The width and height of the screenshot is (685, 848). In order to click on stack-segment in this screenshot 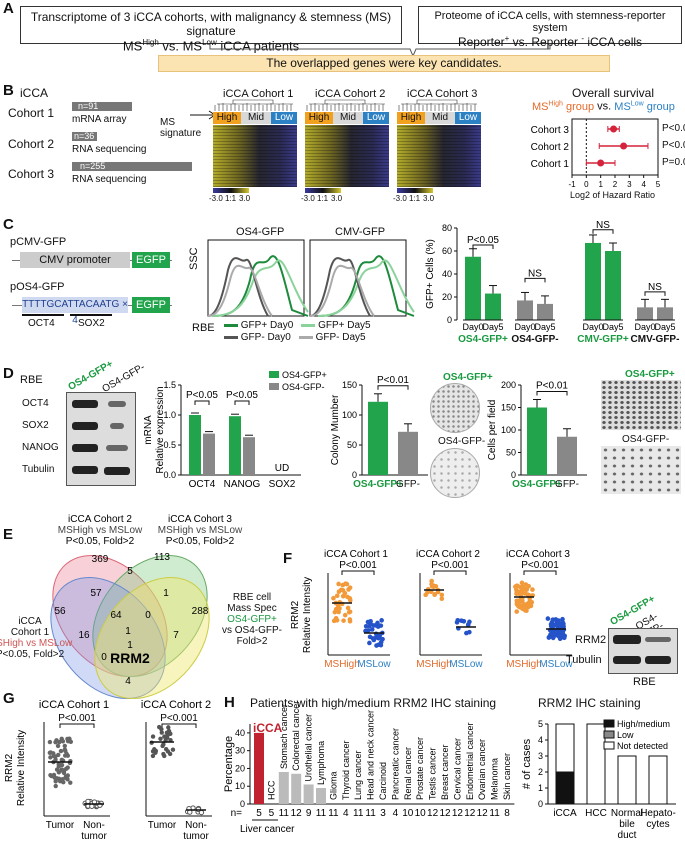, I will do `click(565, 748)`.